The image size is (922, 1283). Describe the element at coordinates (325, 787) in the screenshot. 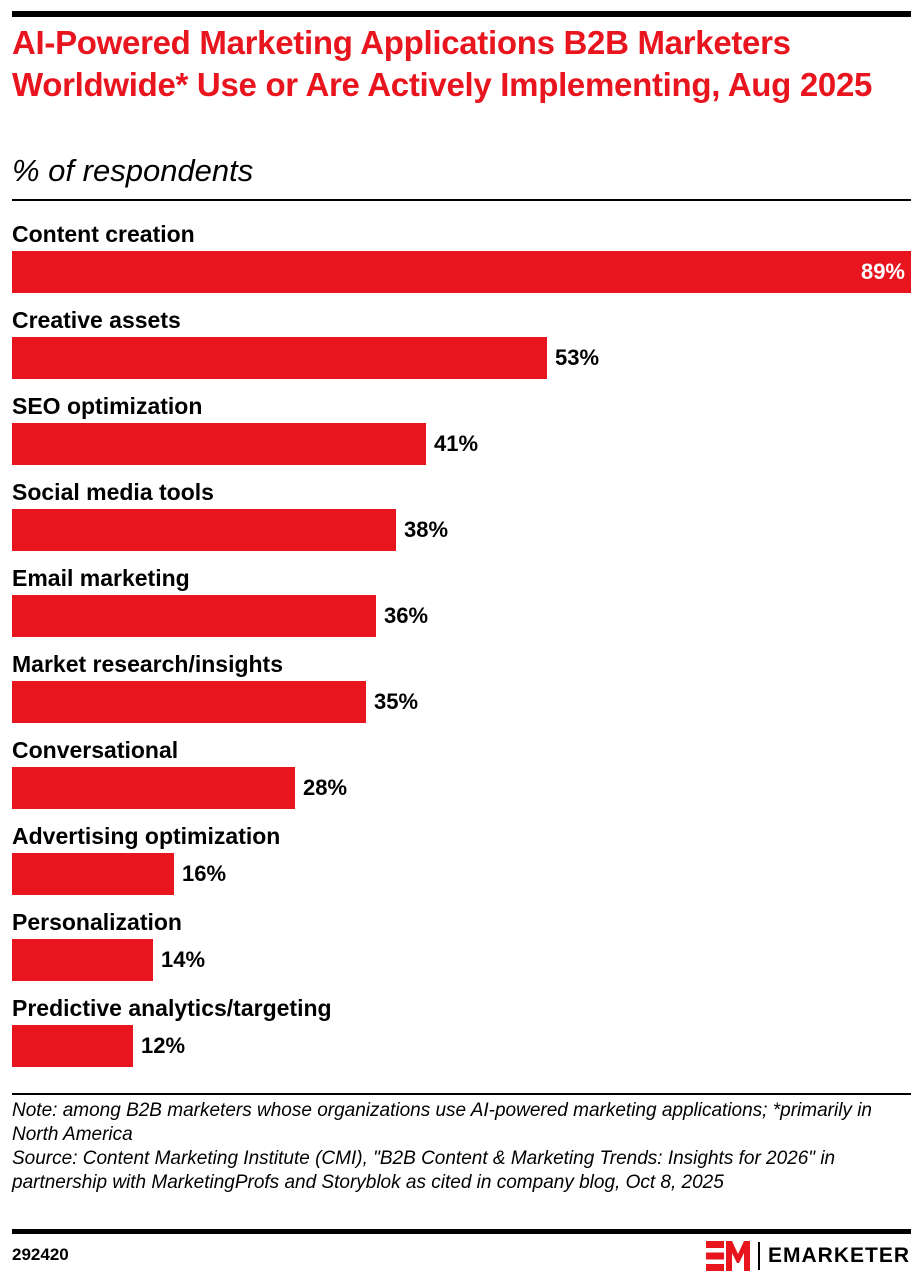

I see `value-label: 28%` at that location.